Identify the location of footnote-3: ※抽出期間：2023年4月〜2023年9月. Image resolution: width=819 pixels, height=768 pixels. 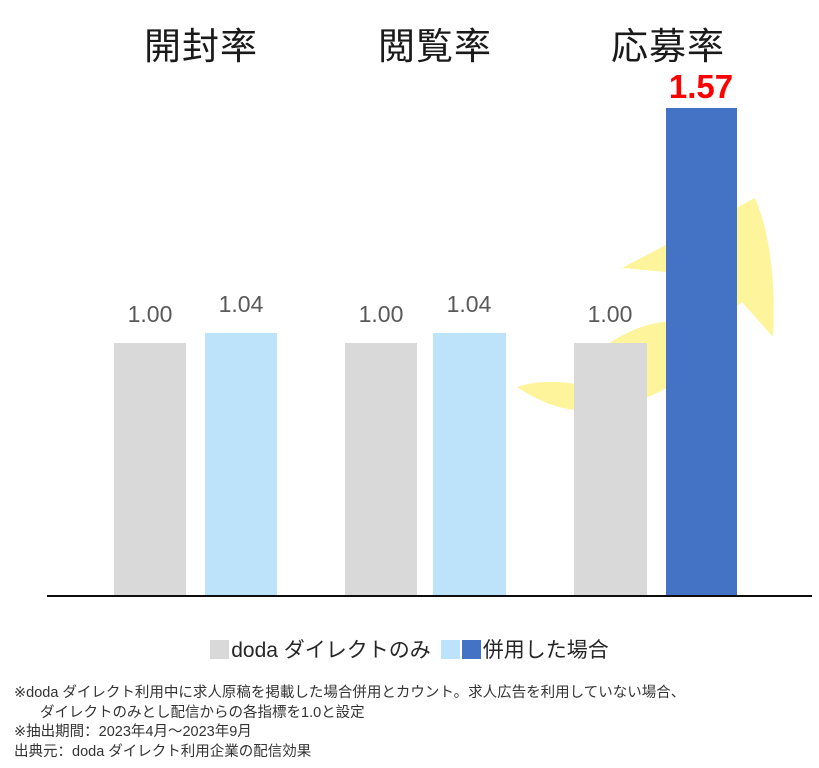
(133, 732).